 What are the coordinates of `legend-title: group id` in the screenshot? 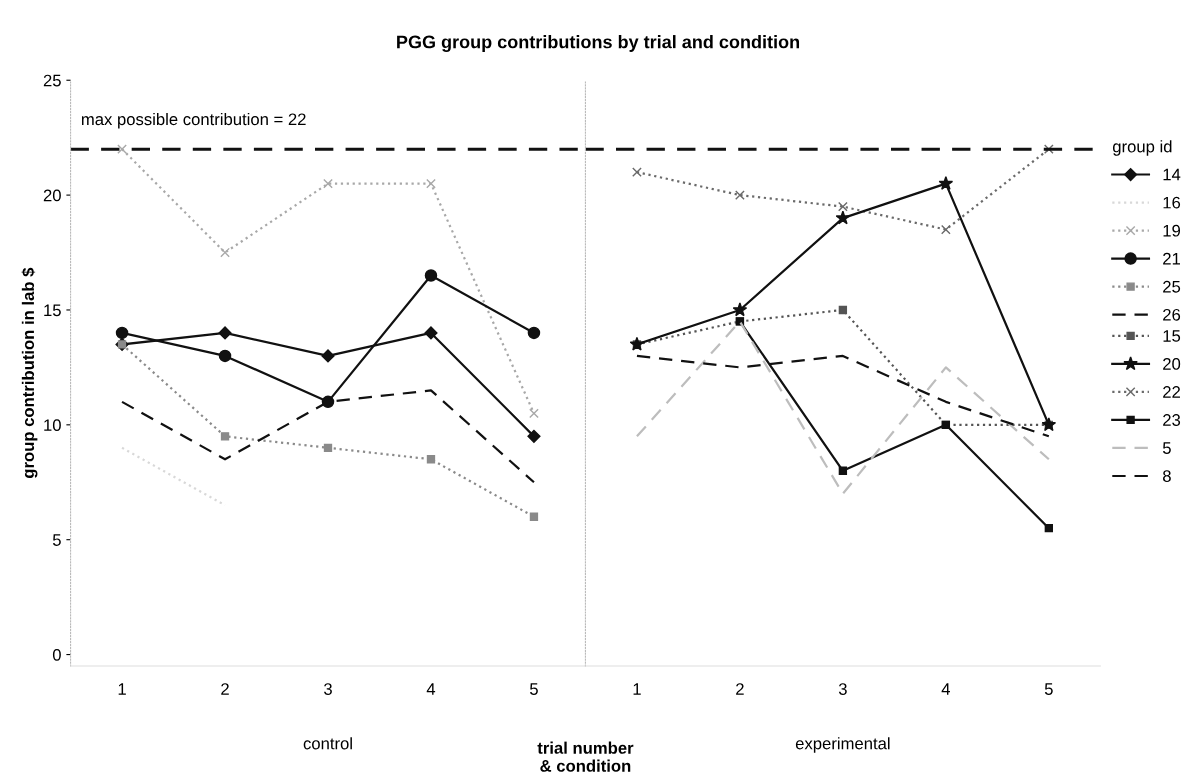 It's located at (1142, 148).